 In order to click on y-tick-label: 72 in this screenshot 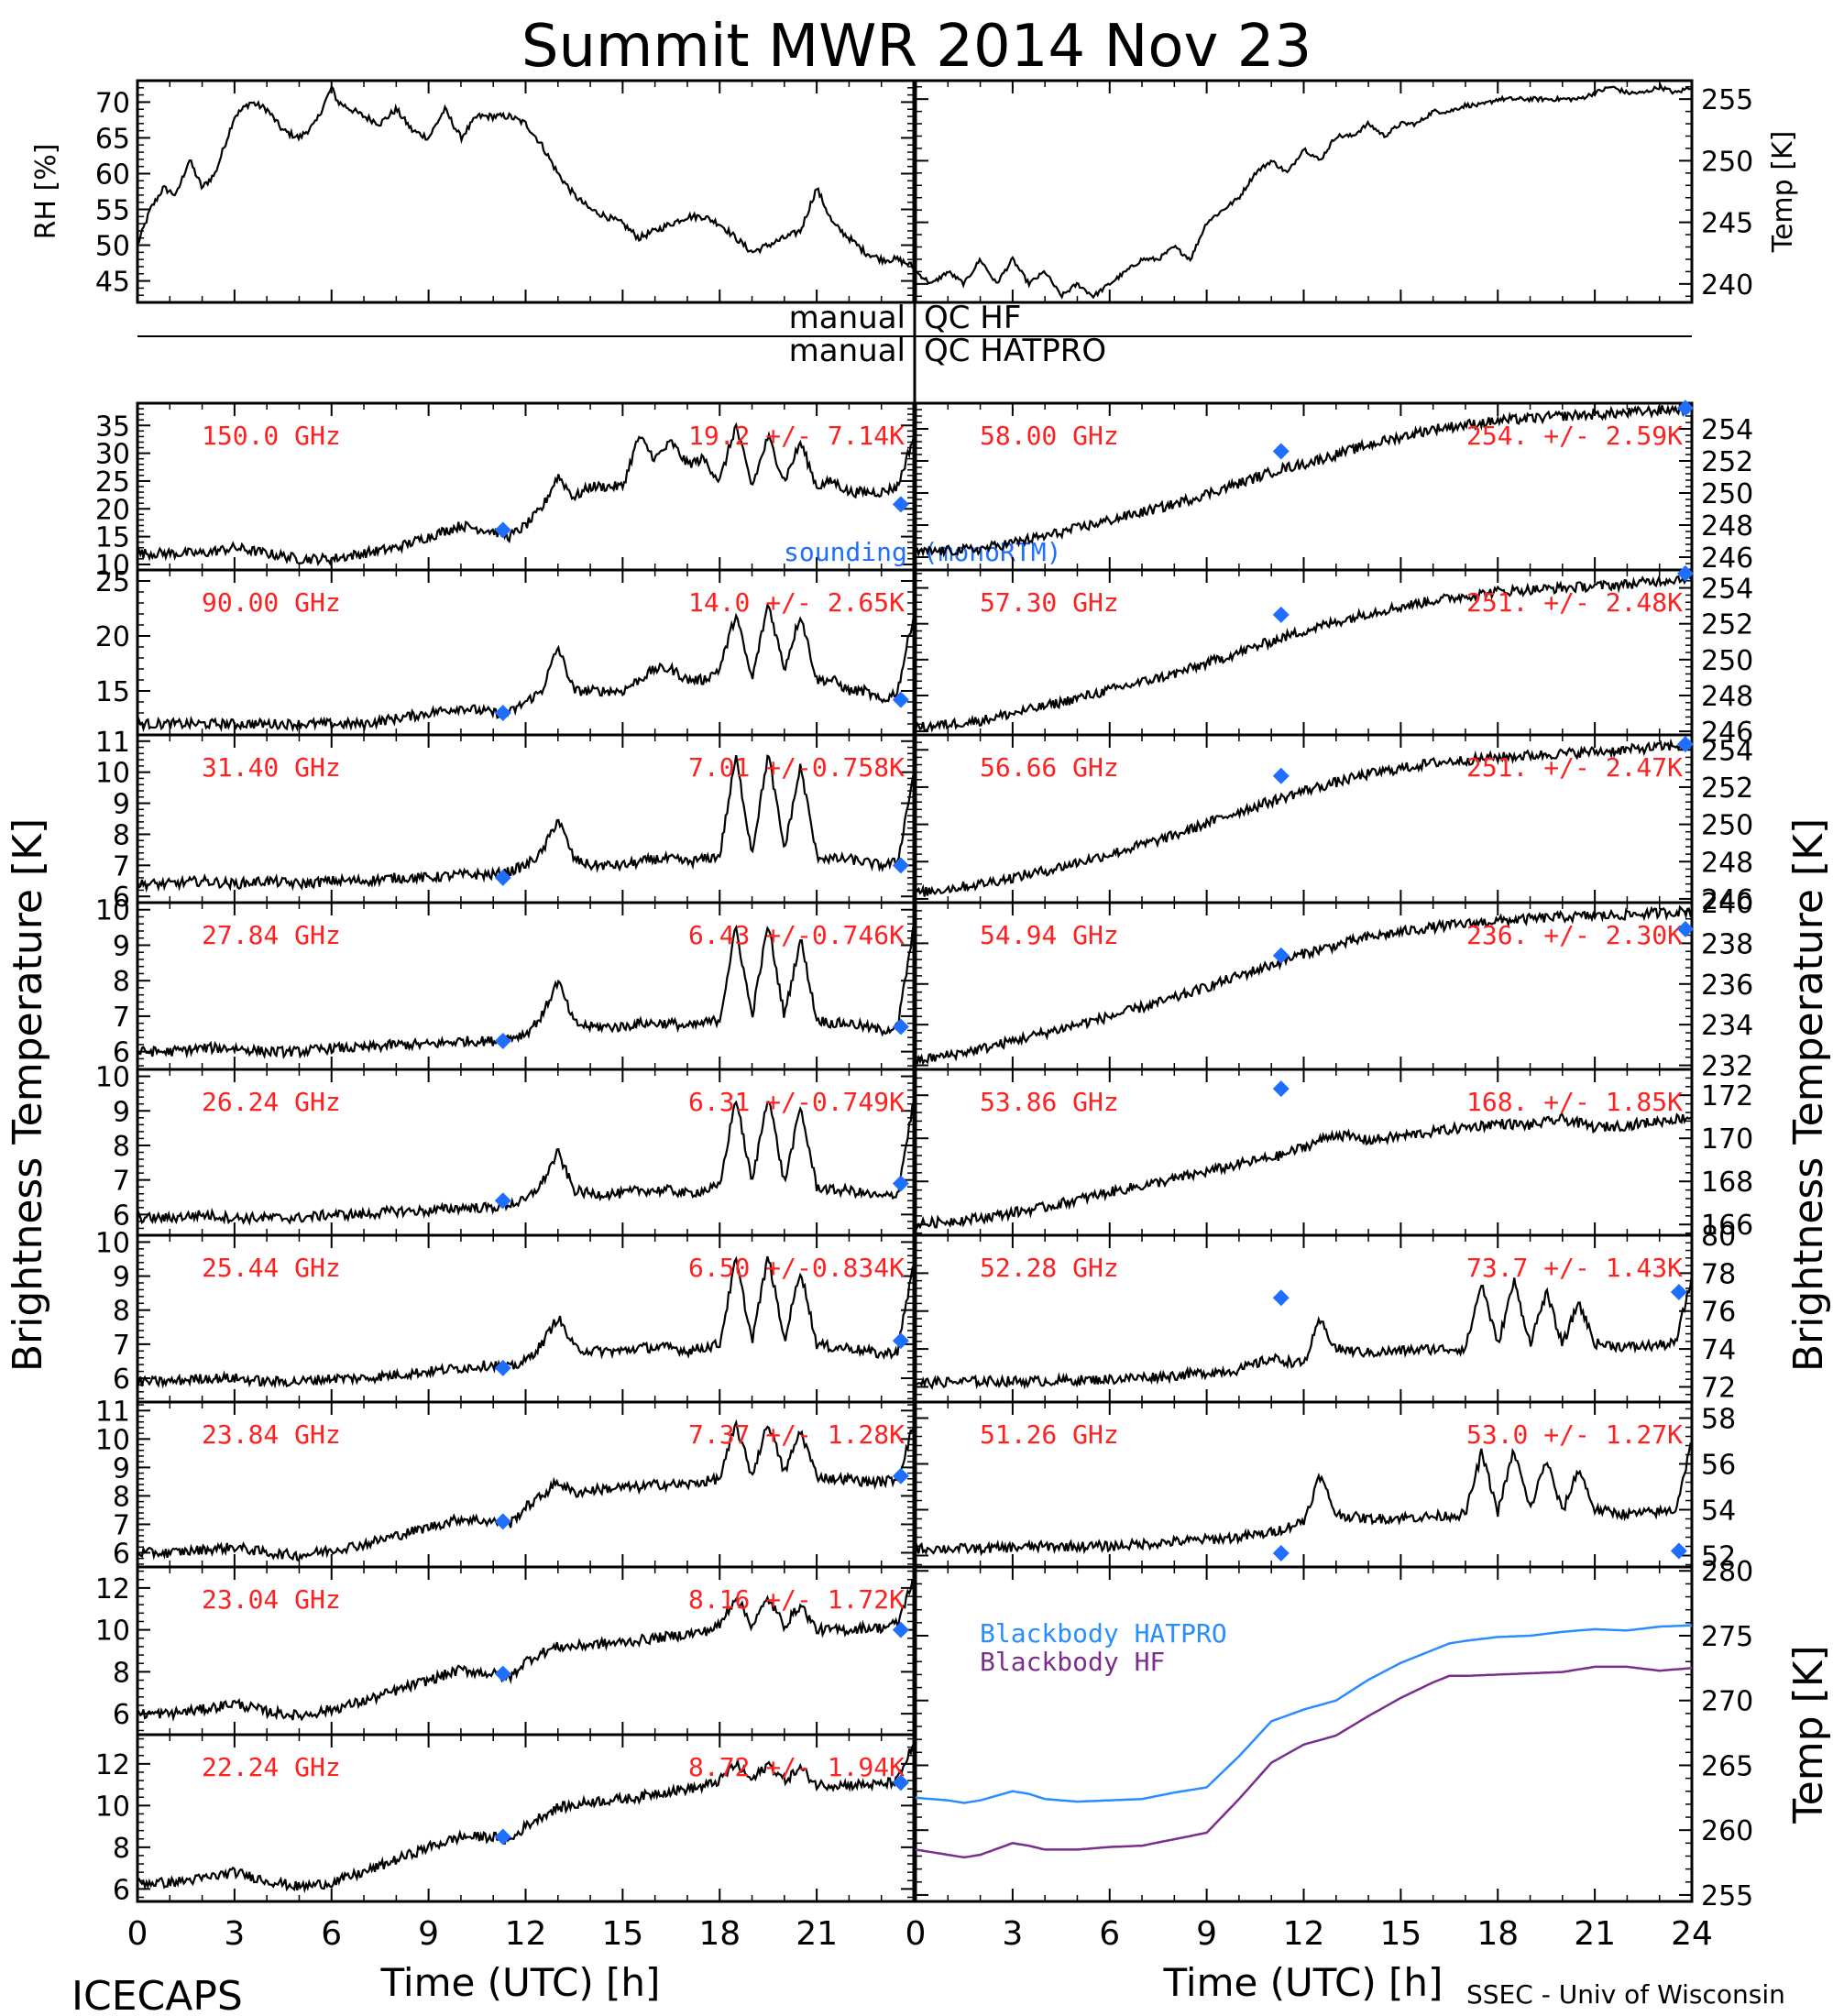, I will do `click(1718, 1388)`.